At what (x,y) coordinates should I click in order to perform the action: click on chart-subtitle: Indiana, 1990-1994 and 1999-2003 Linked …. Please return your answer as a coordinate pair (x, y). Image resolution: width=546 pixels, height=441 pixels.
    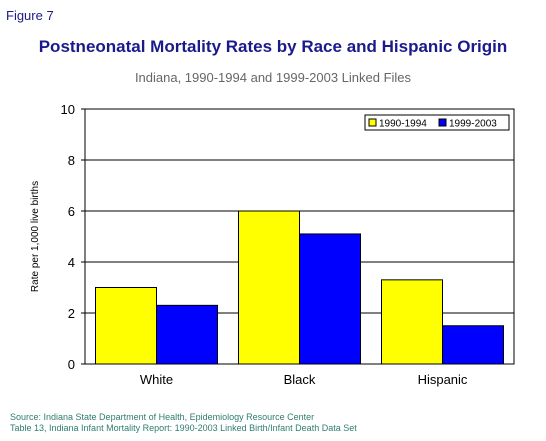
    Looking at the image, I should click on (273, 77).